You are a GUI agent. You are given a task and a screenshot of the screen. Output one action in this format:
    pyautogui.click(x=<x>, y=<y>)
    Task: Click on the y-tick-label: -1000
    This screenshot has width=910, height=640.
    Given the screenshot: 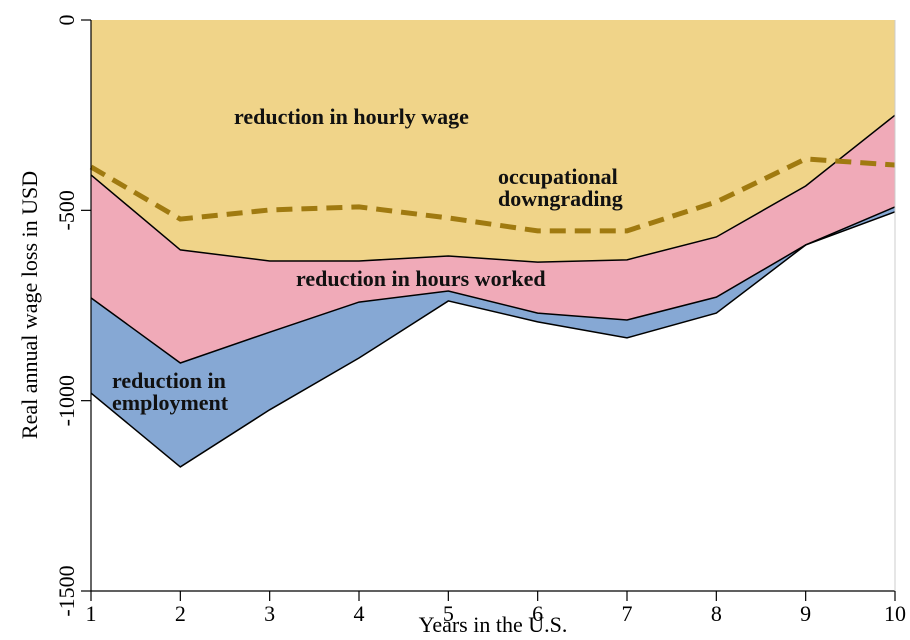 What is the action you would take?
    pyautogui.click(x=66, y=400)
    